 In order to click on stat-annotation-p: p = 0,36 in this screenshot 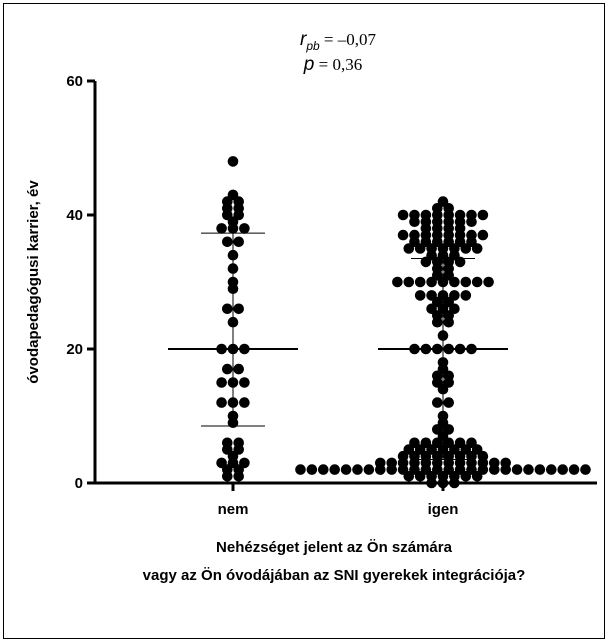, I will do `click(332, 64)`.